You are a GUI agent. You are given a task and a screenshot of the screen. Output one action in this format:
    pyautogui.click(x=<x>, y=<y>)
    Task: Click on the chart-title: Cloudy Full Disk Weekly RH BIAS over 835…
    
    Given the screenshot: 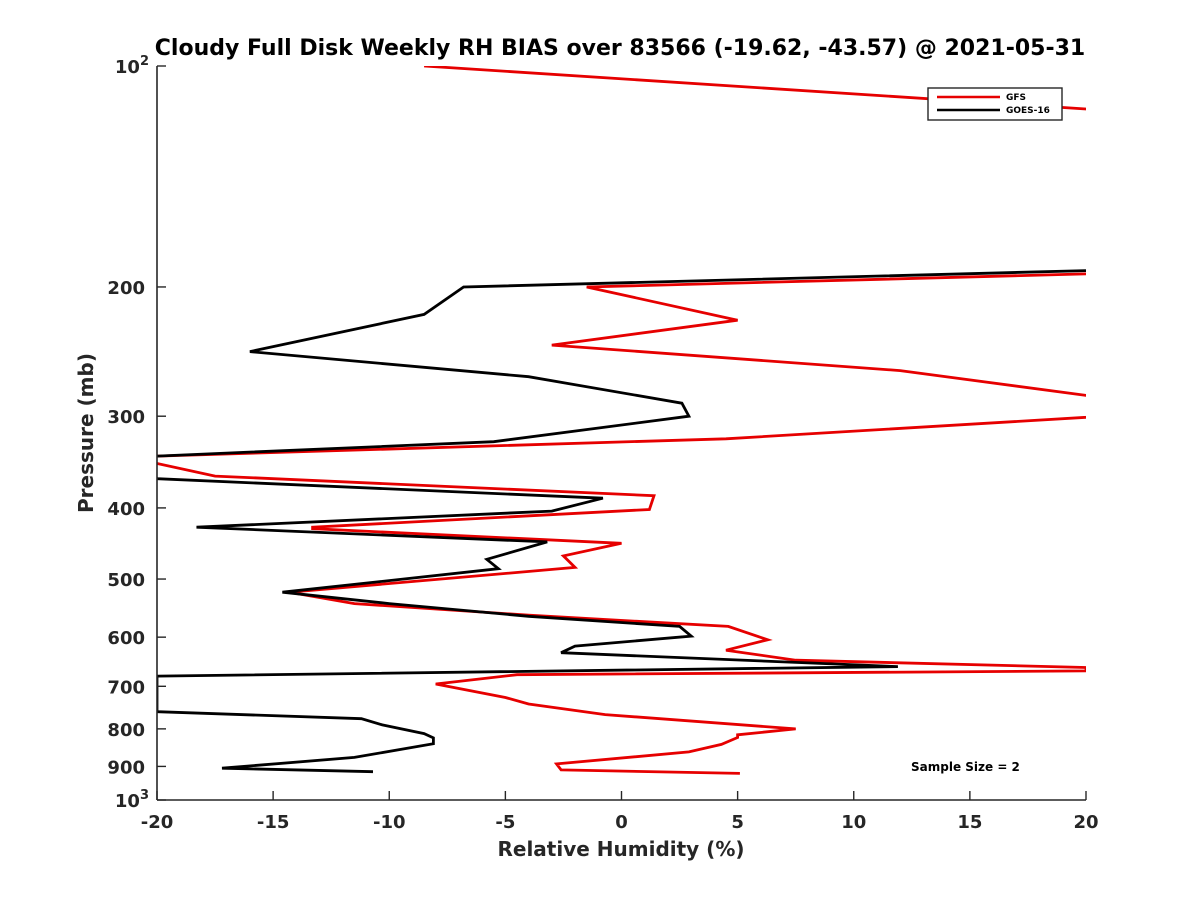 What is the action you would take?
    pyautogui.click(x=620, y=48)
    